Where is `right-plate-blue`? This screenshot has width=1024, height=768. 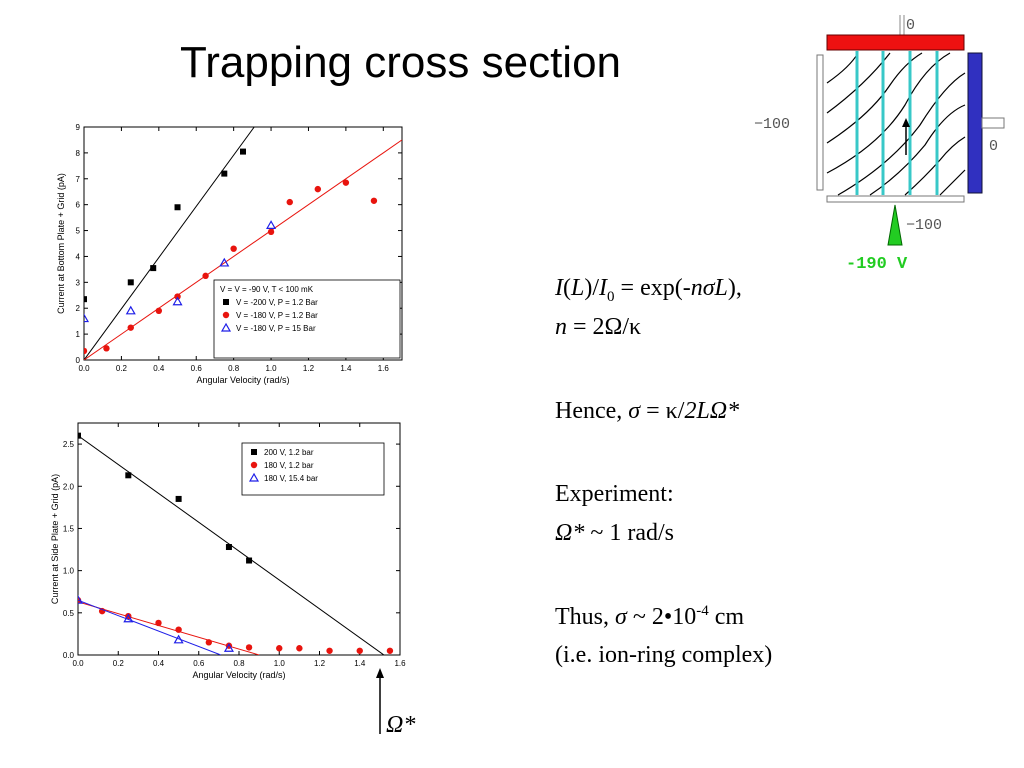
right-plate-blue is located at coordinates (975, 123).